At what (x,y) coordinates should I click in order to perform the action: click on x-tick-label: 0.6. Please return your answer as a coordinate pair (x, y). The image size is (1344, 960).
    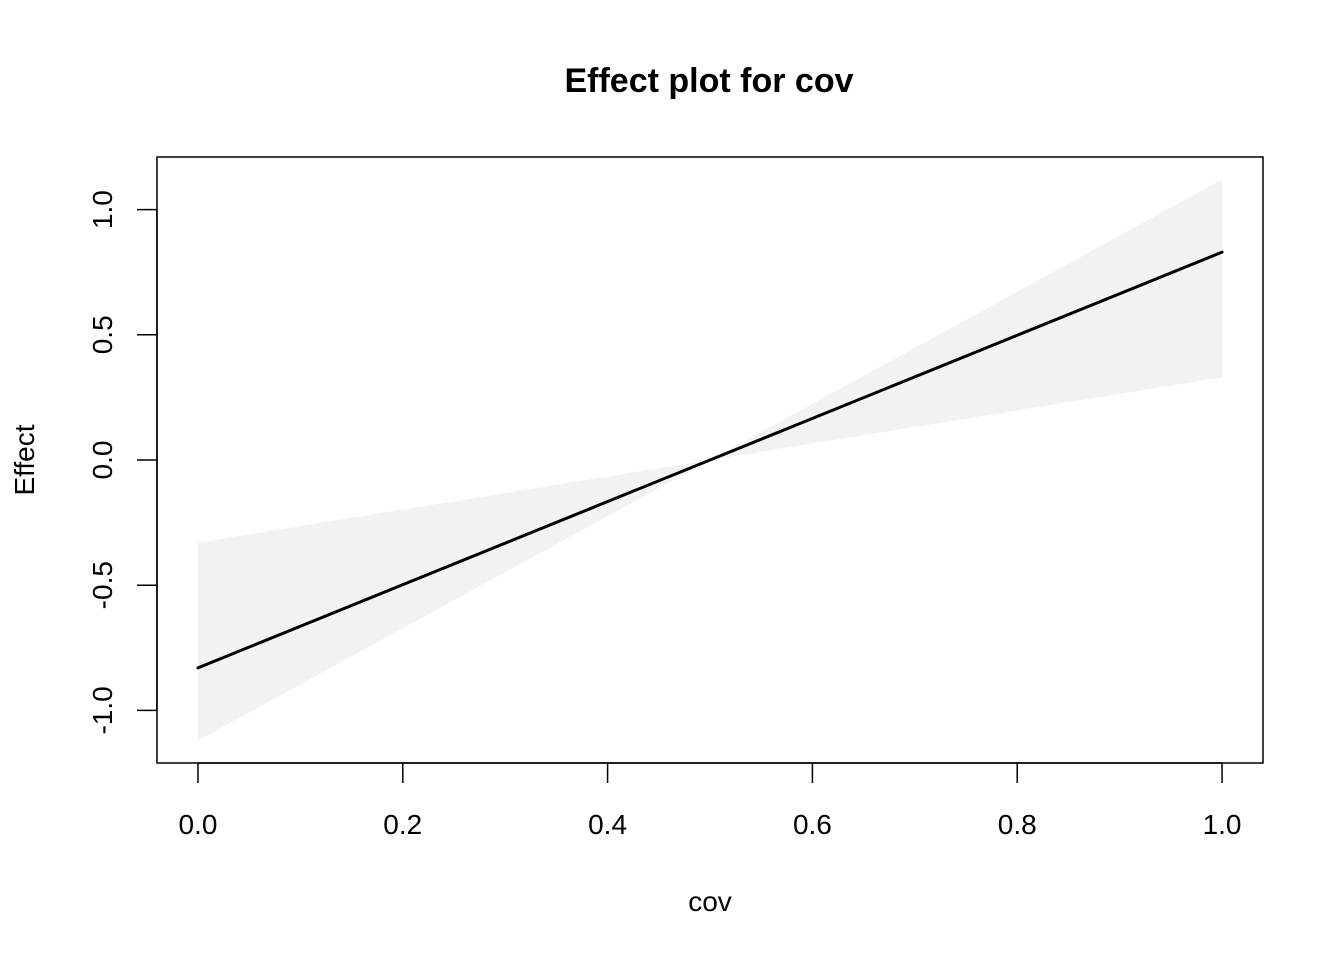
    Looking at the image, I should click on (812, 824).